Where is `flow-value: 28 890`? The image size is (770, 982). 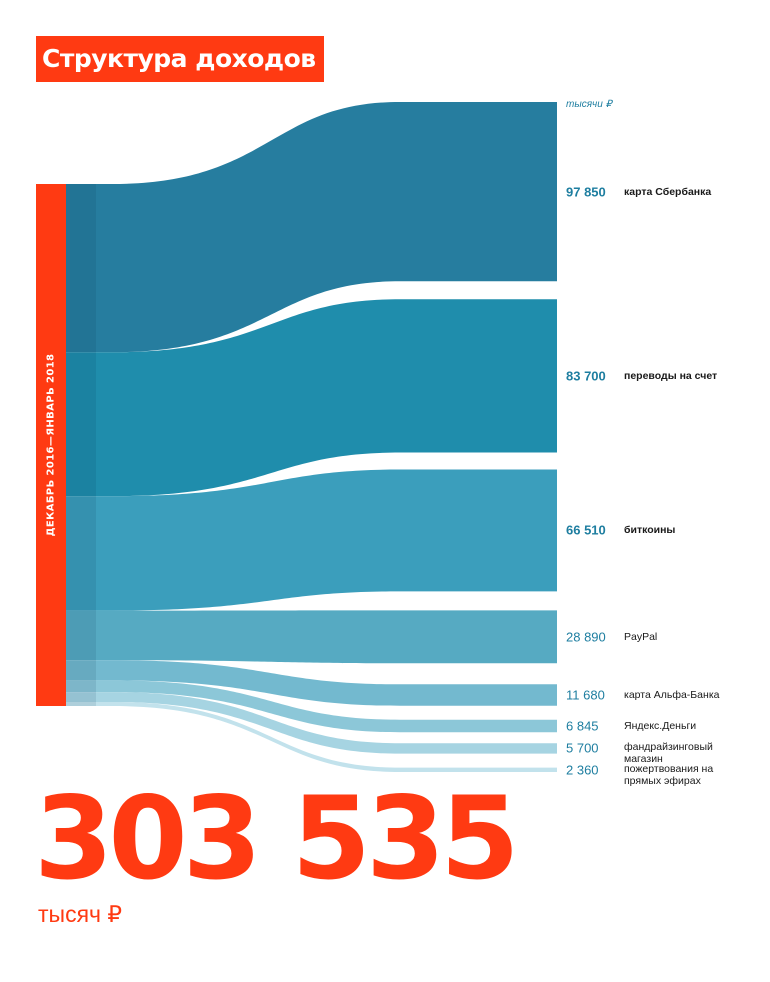
flow-value: 28 890 is located at coordinates (586, 637).